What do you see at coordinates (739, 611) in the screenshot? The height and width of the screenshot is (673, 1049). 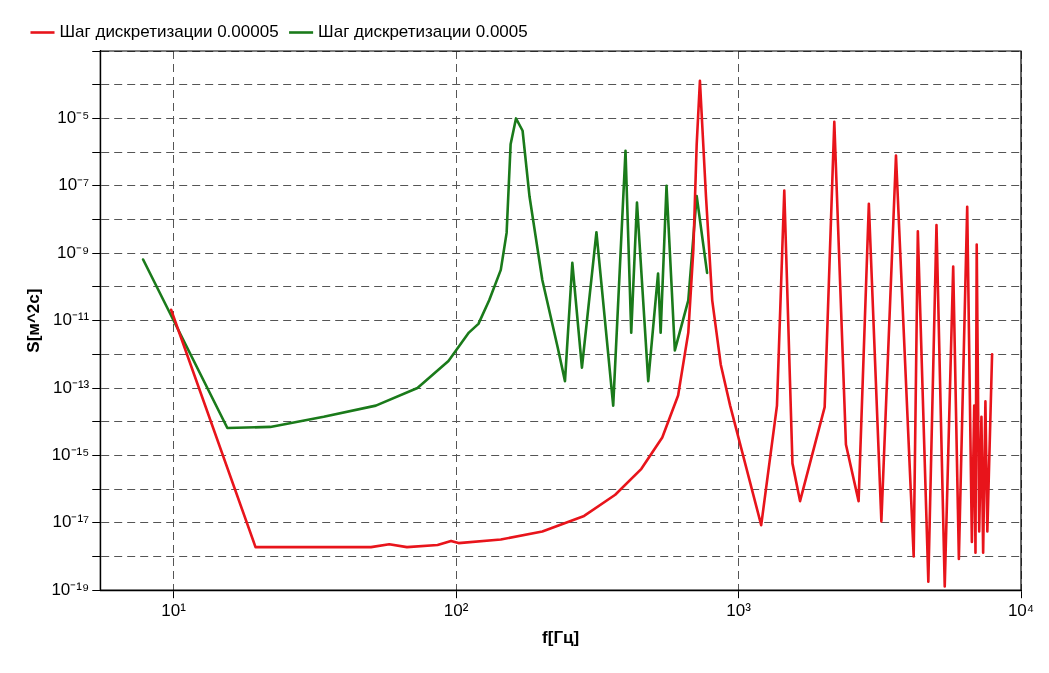 I see `x-tick-label: 10³` at bounding box center [739, 611].